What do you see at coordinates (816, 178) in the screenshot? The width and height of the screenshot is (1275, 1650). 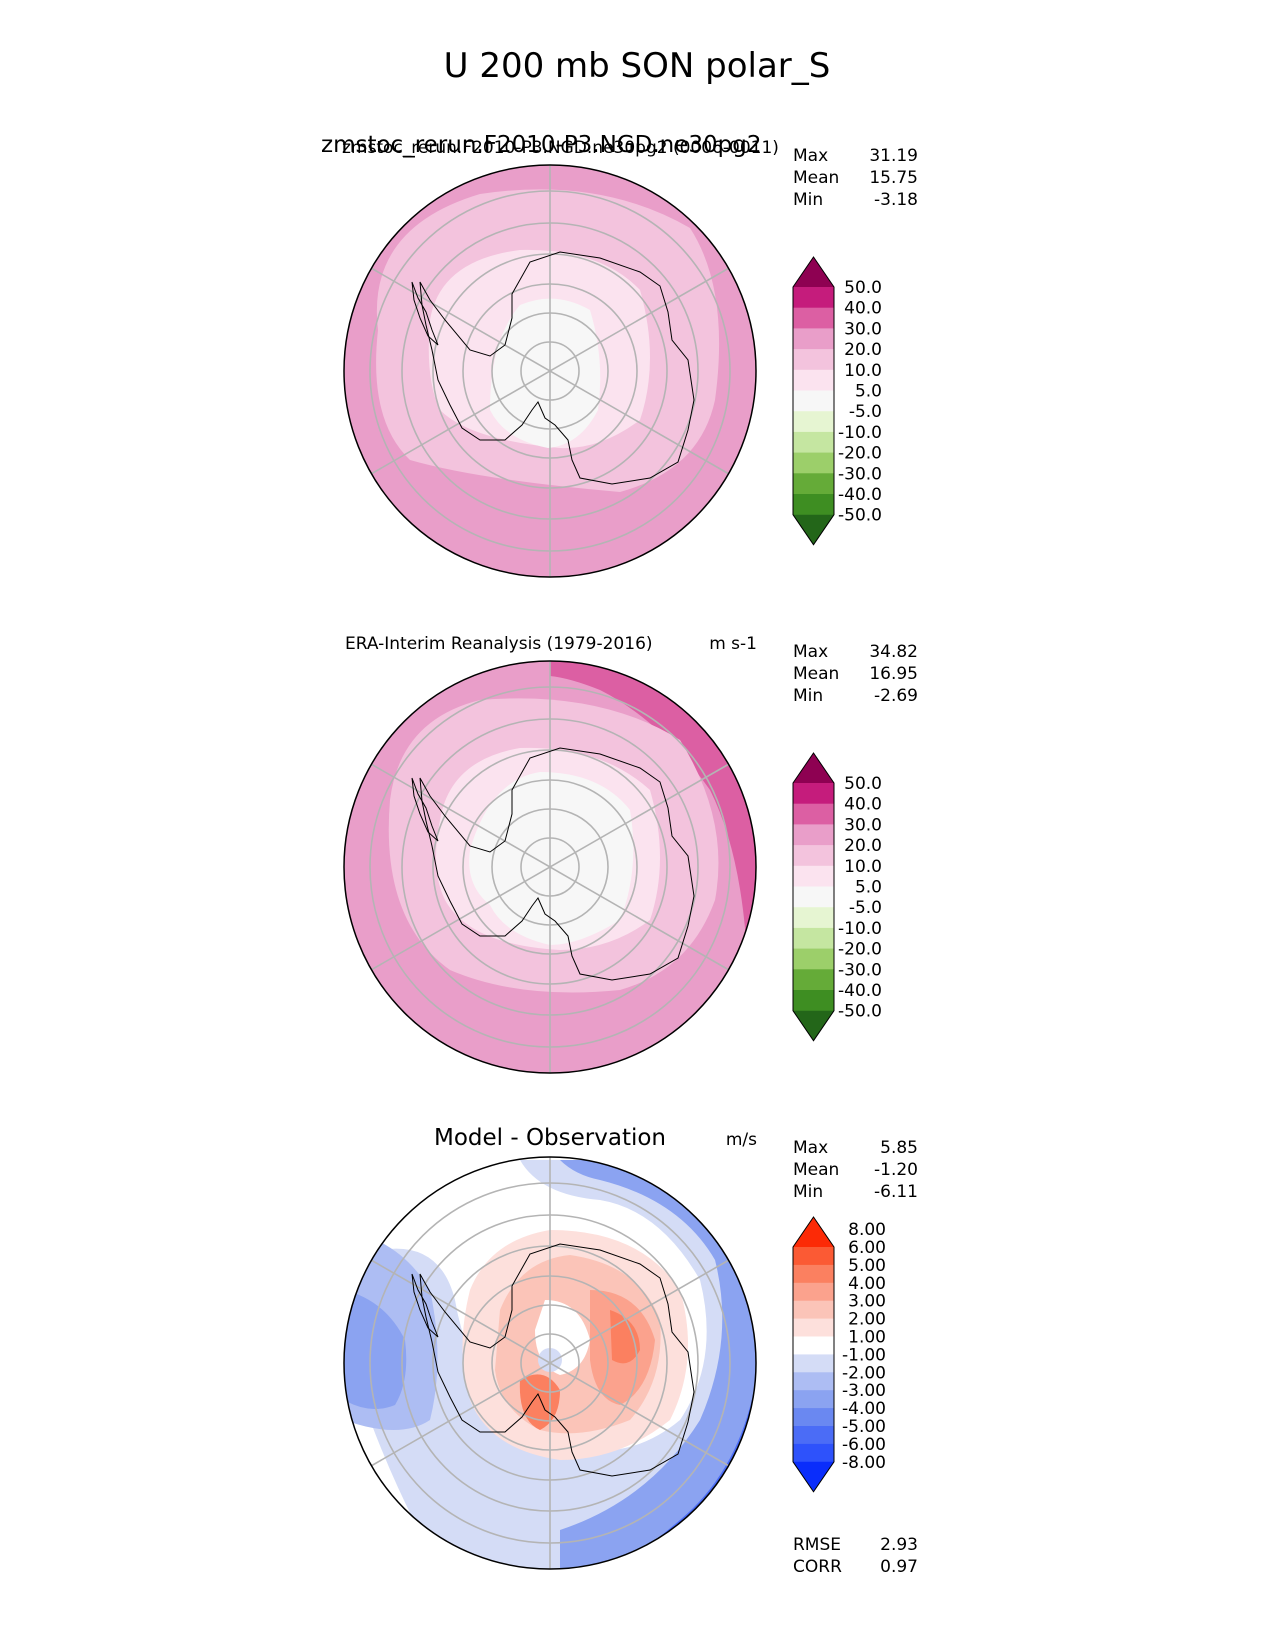 I see `panel1-stat-label: Mean` at bounding box center [816, 178].